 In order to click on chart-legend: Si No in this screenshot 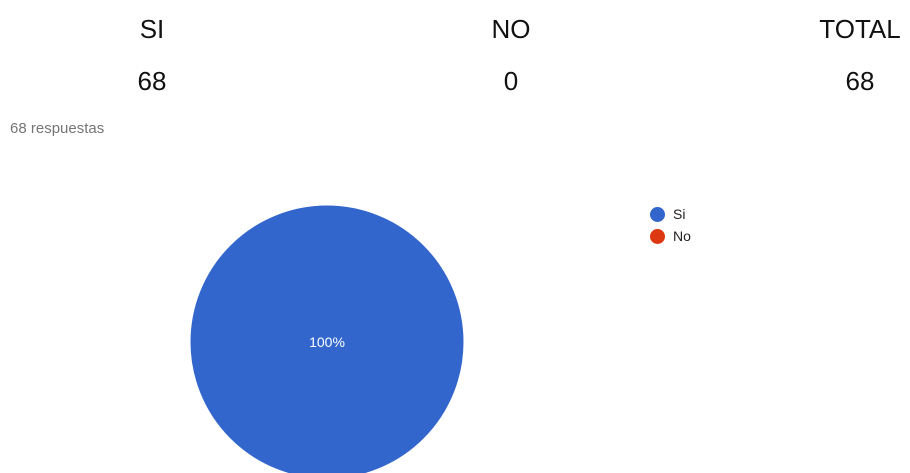, I will do `click(670, 225)`.